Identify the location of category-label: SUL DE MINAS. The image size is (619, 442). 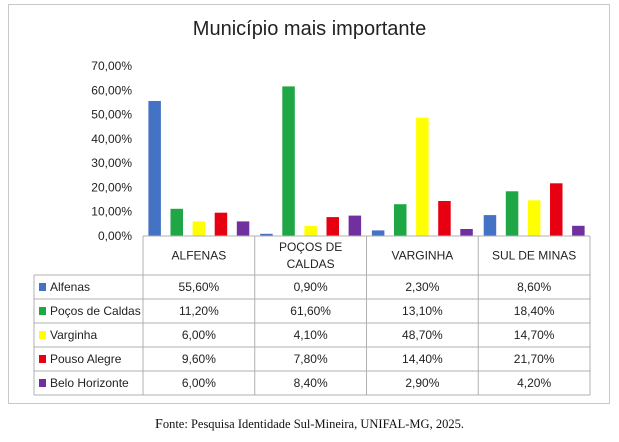
(534, 256).